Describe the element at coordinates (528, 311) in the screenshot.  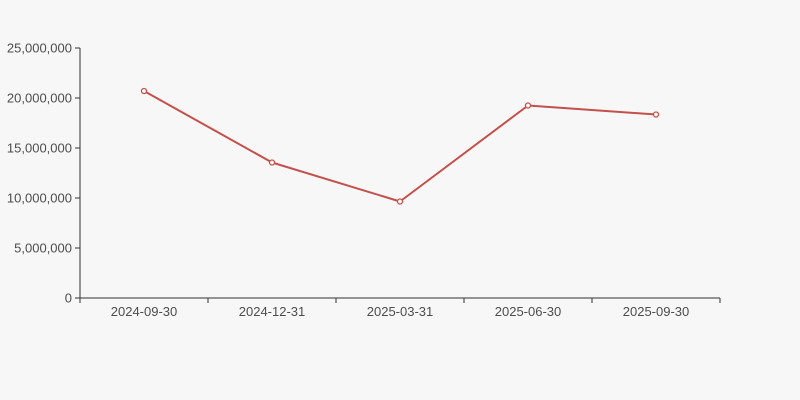
I see `x-tick-label: 2025-06-30` at that location.